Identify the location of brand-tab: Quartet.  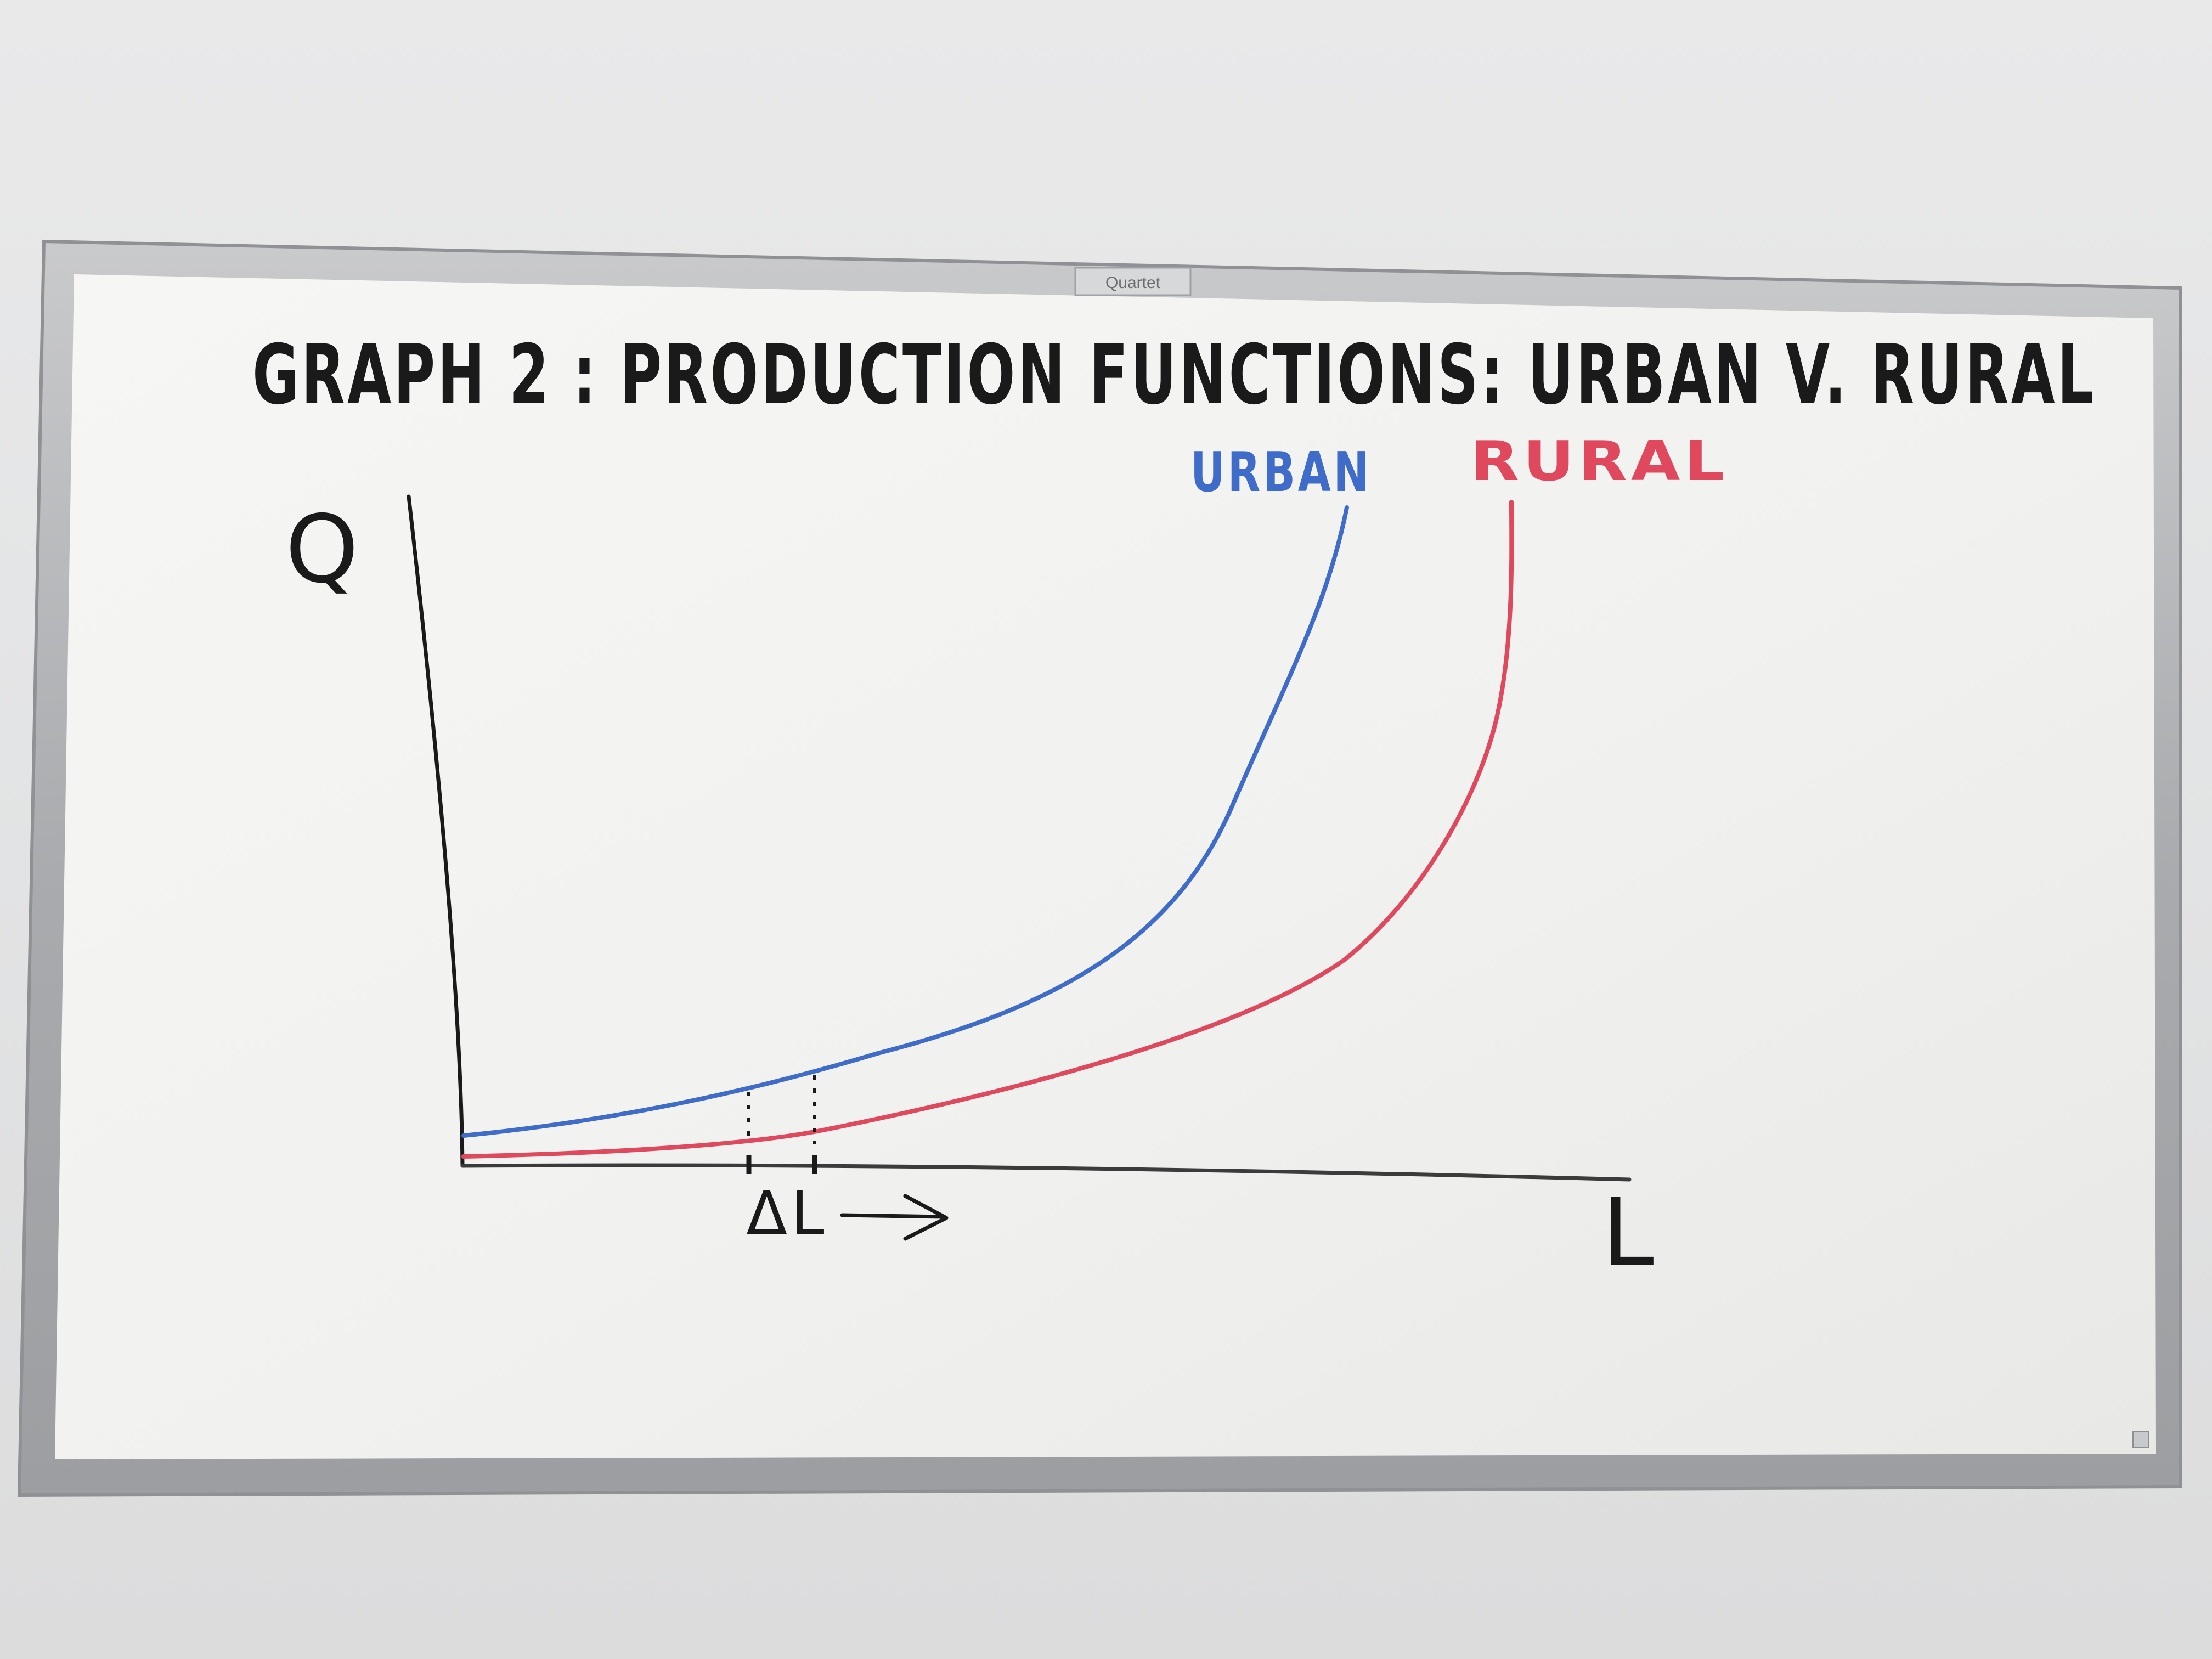
(1133, 282).